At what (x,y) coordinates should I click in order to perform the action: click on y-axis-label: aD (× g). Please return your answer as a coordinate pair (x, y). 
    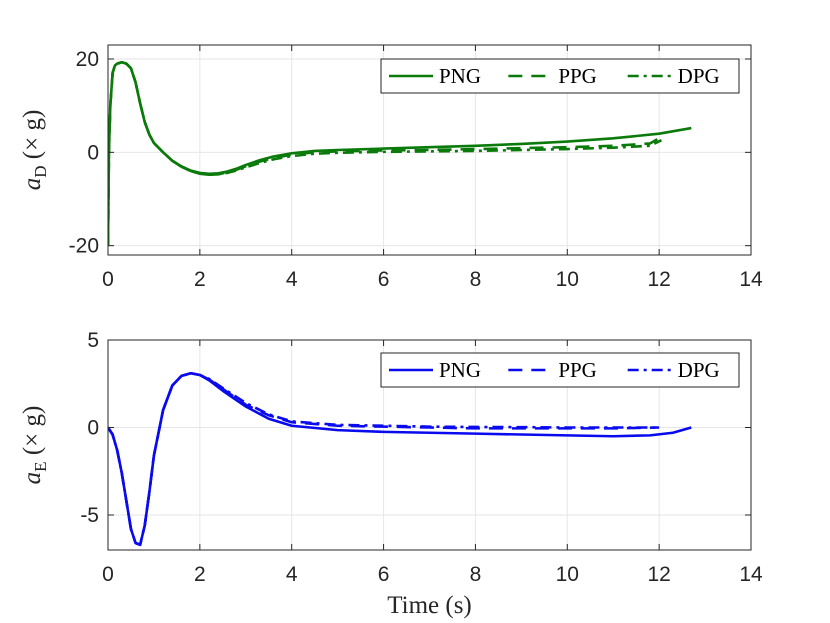
    Looking at the image, I should click on (34, 150).